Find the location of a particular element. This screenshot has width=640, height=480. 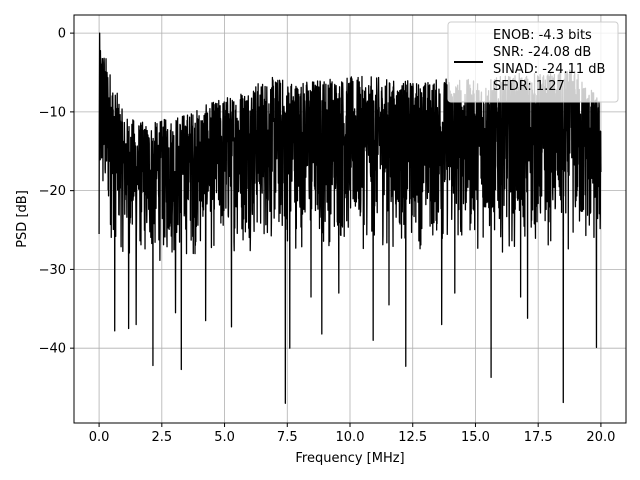

x-tick-label: 20.0 is located at coordinates (600, 437).